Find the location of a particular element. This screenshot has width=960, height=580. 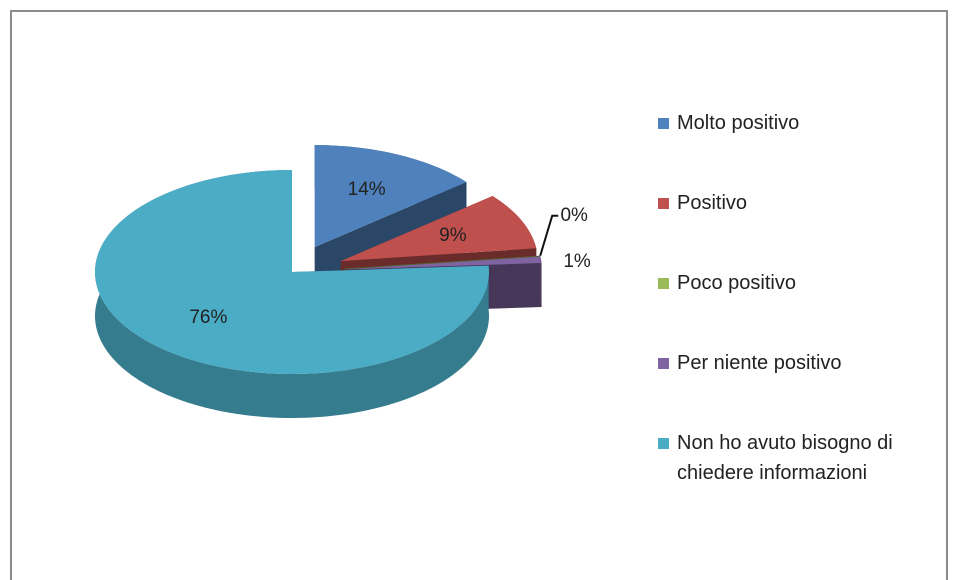

data-label: 76% is located at coordinates (208, 317).